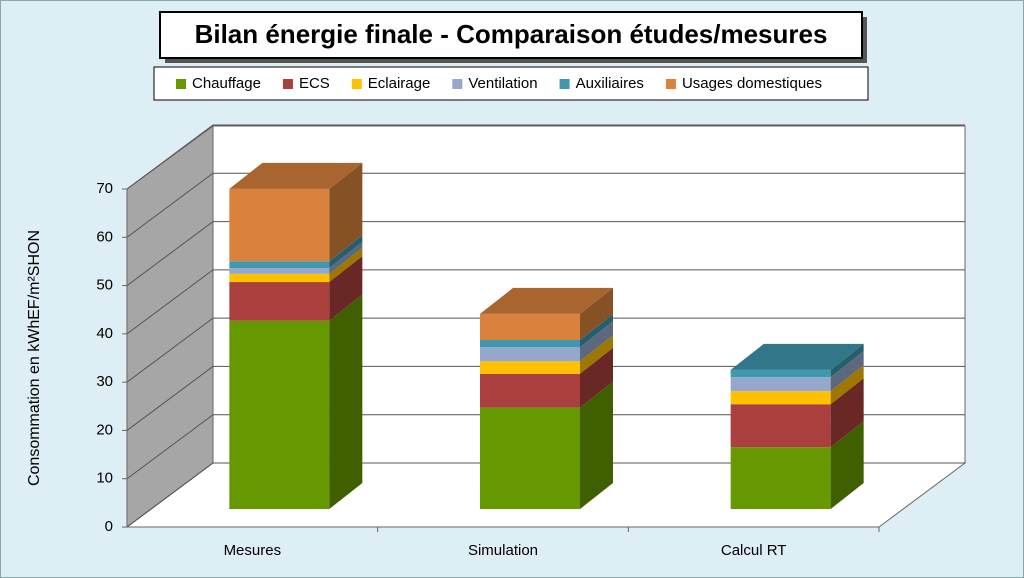 This screenshot has width=1024, height=578. Describe the element at coordinates (314, 83) in the screenshot. I see `legend-label: ECS` at that location.